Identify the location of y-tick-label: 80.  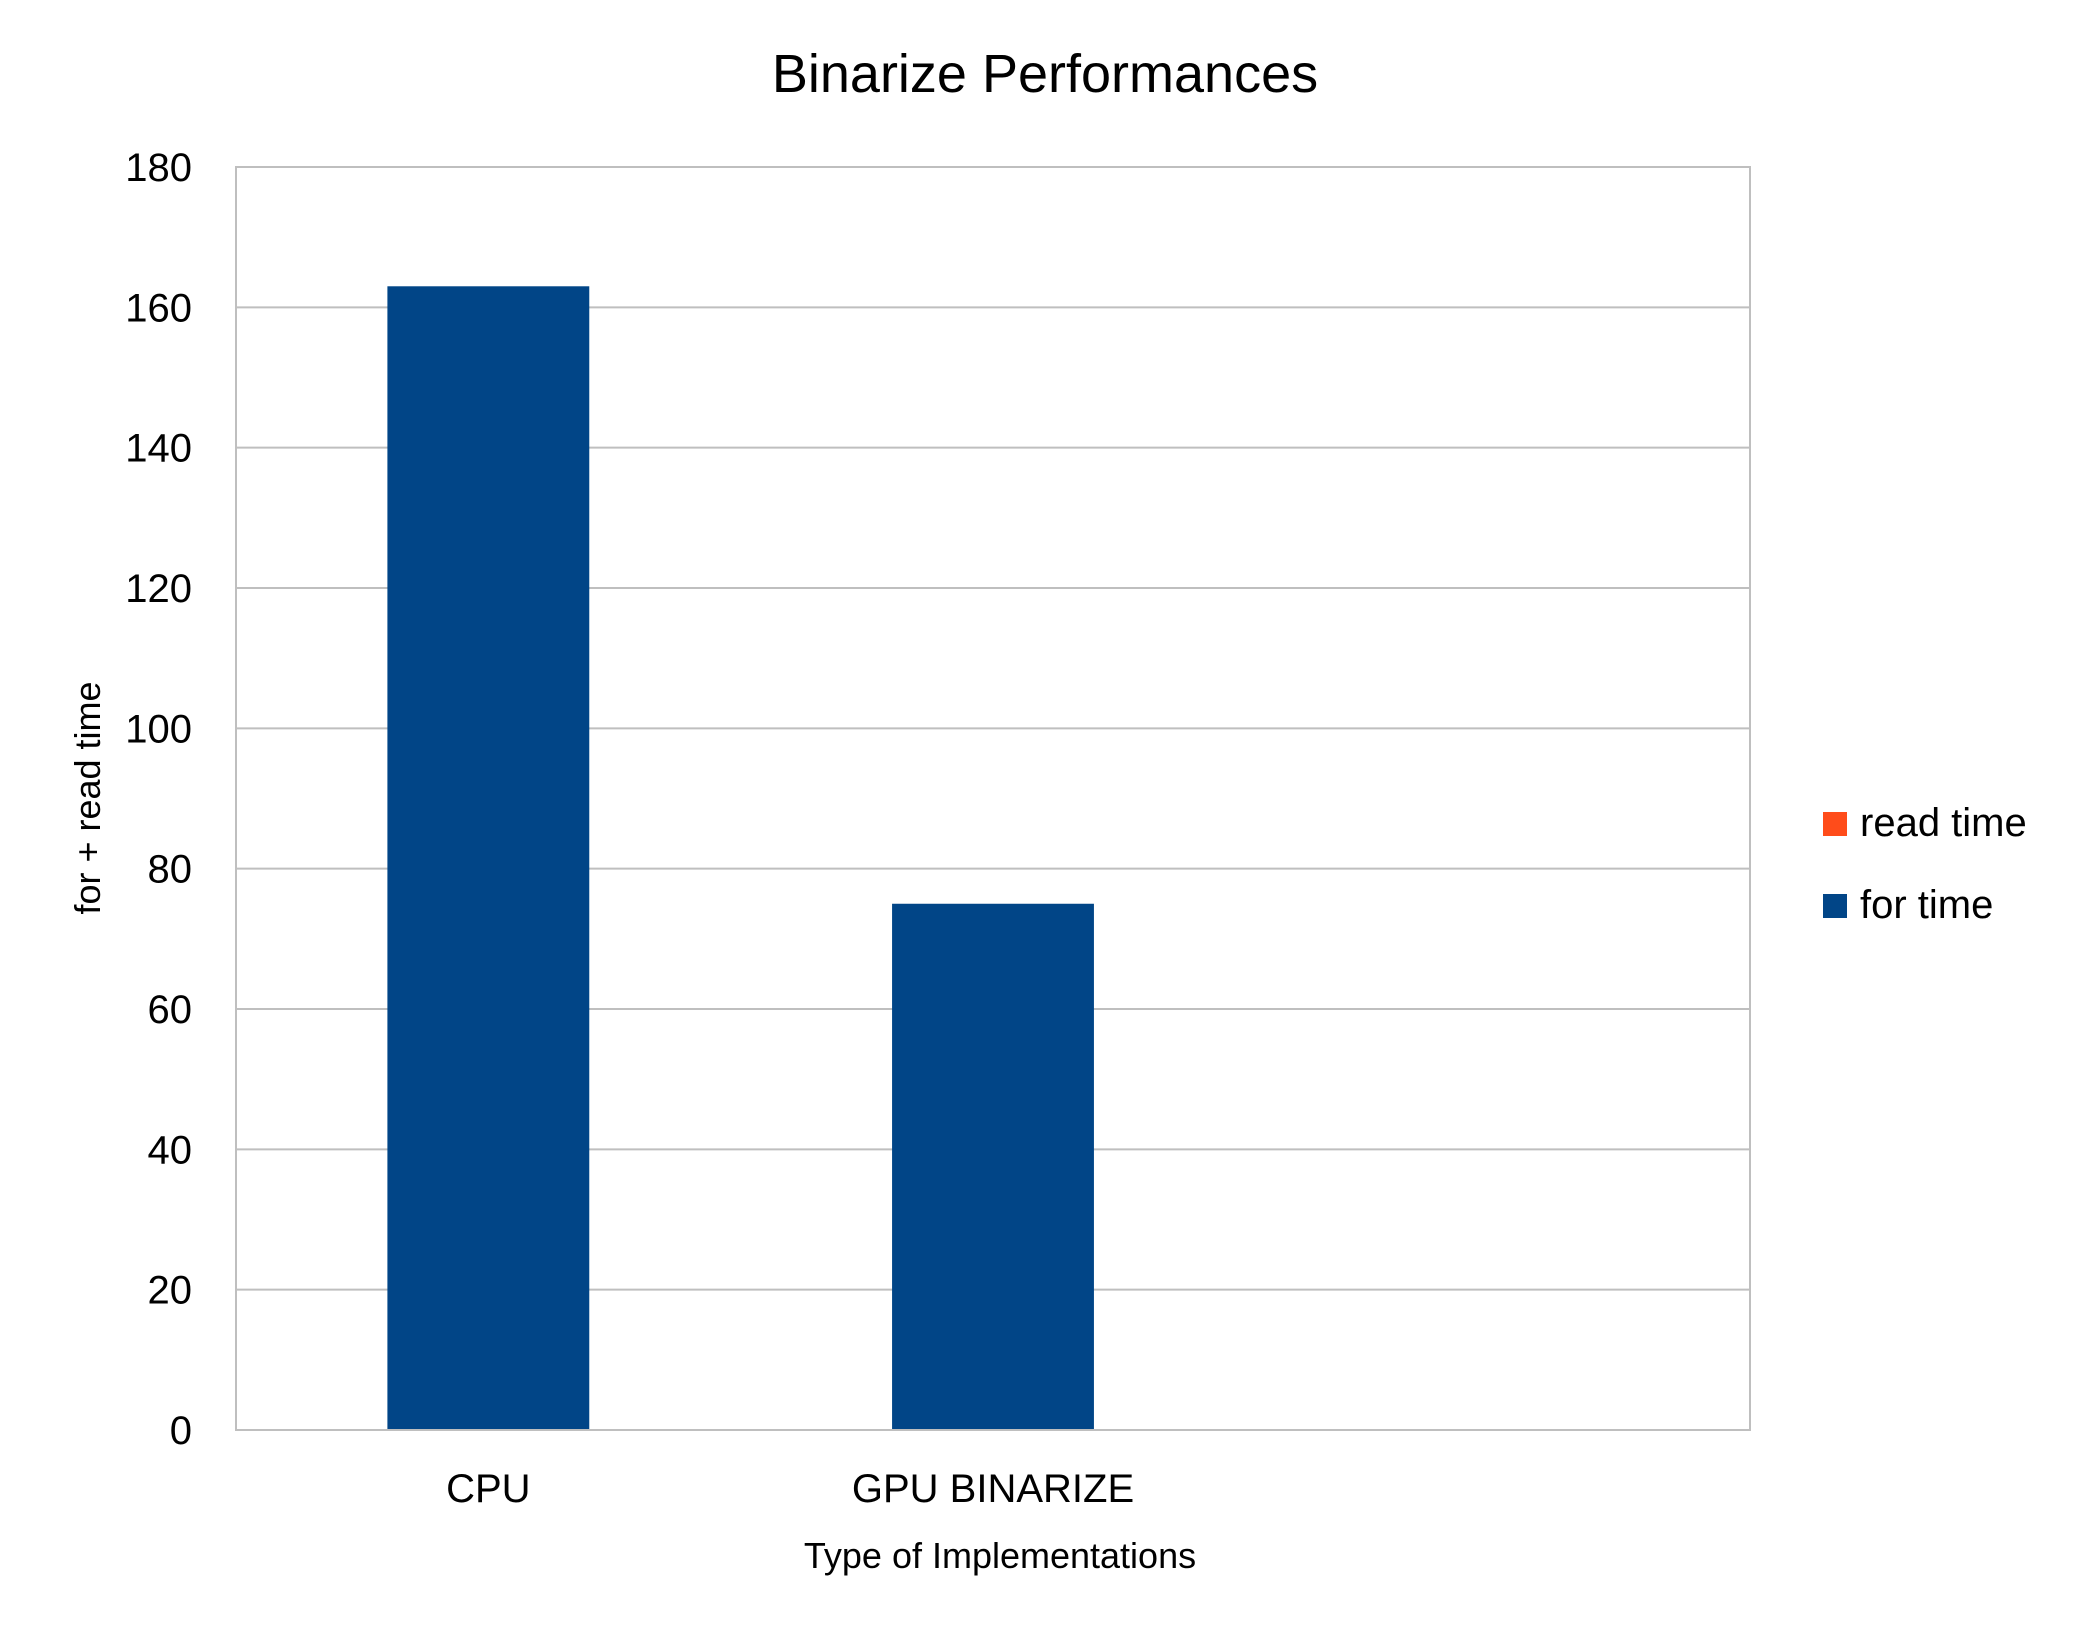
(170, 870).